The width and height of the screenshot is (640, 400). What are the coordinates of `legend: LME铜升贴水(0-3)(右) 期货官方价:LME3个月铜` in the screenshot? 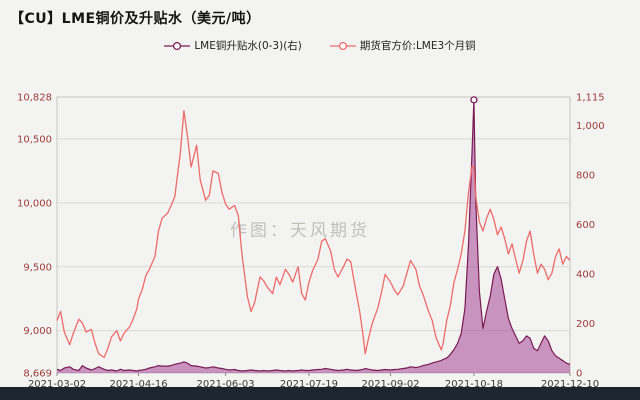 It's located at (320, 45).